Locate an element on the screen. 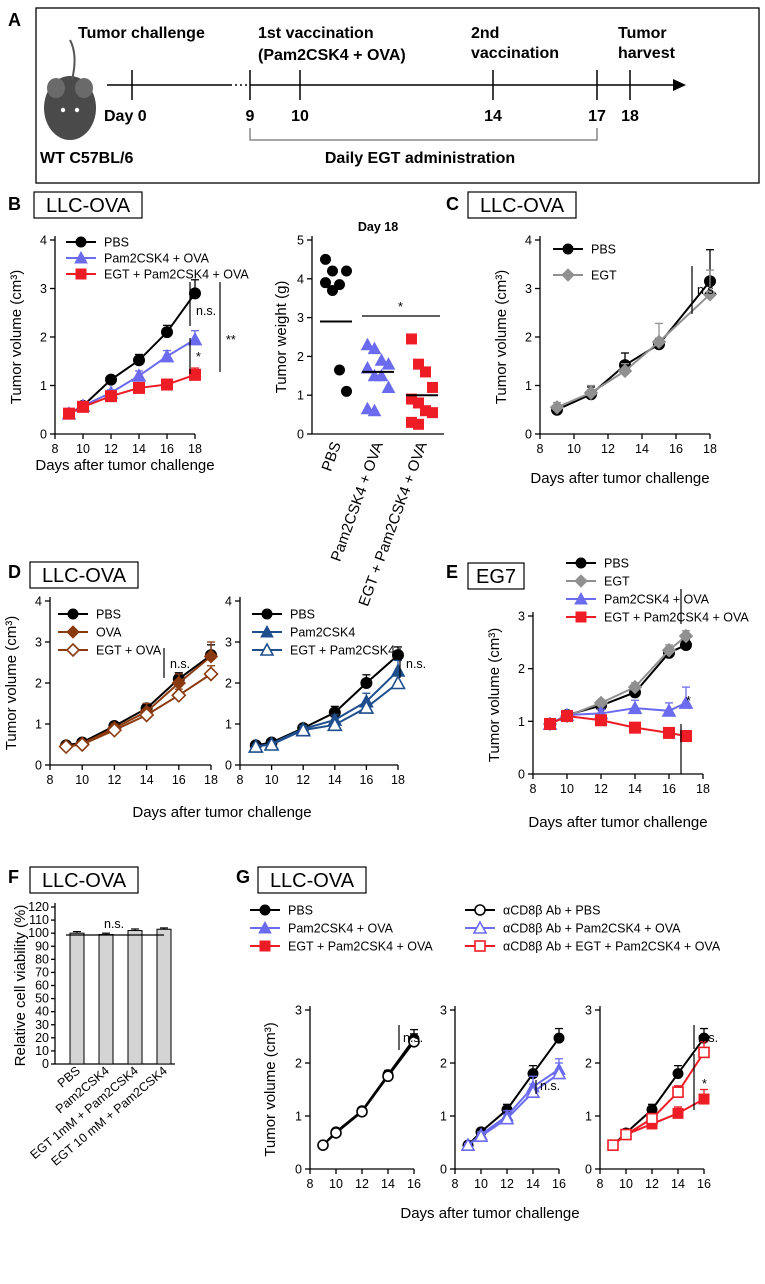 The width and height of the screenshot is (765, 1284). legend-label: EGT + Pam2CSK4 is located at coordinates (342, 651).